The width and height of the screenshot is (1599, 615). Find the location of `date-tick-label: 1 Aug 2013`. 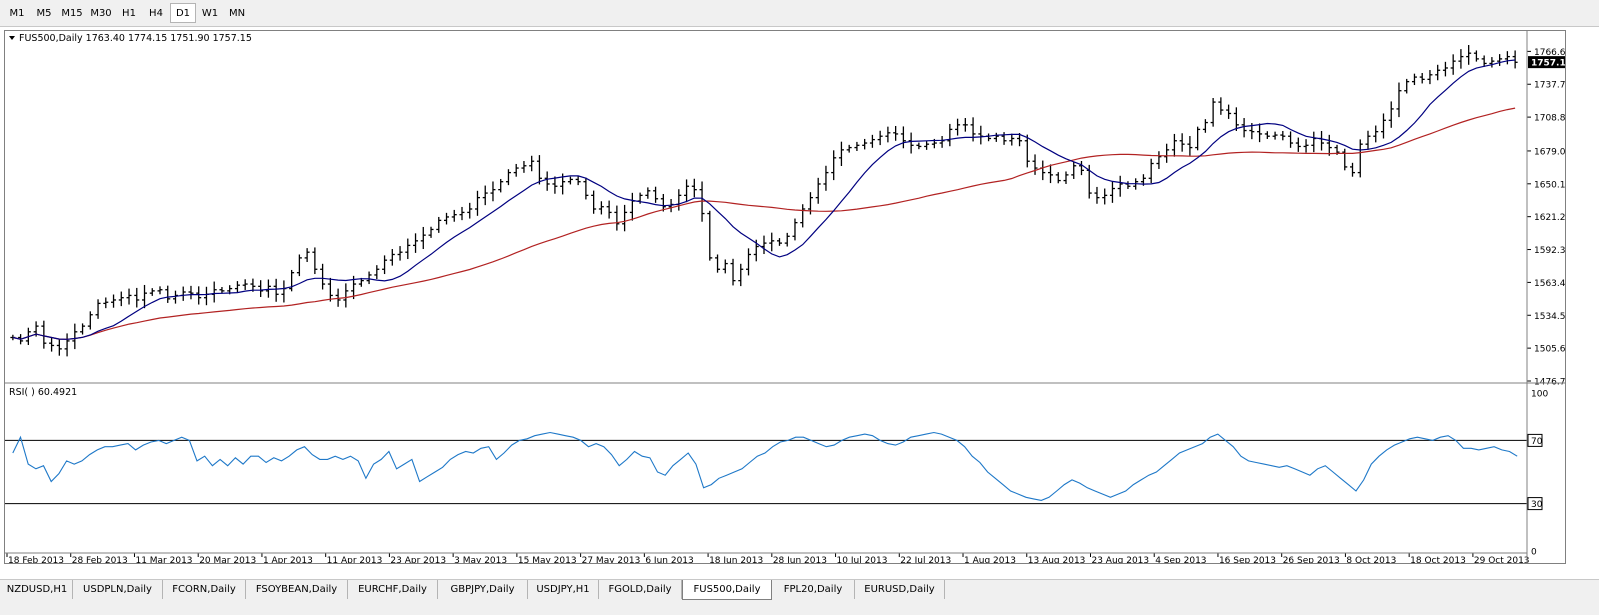

date-tick-label: 1 Aug 2013 is located at coordinates (990, 559).